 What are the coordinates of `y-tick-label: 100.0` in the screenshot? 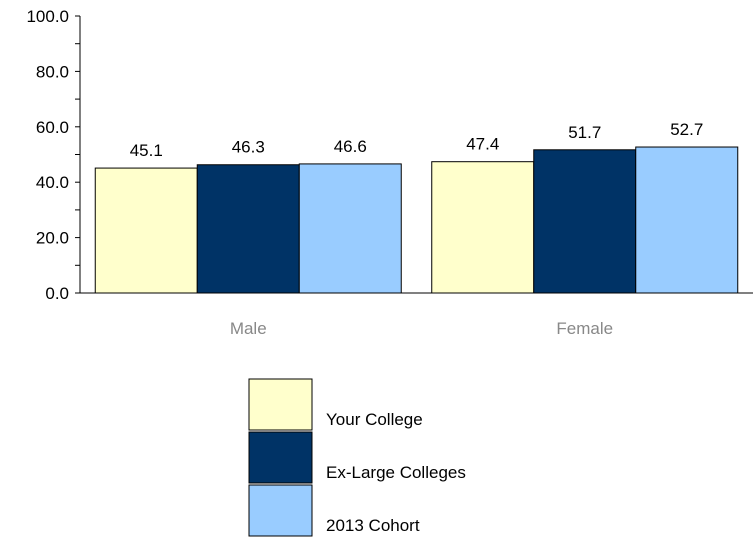 It's located at (47, 16).